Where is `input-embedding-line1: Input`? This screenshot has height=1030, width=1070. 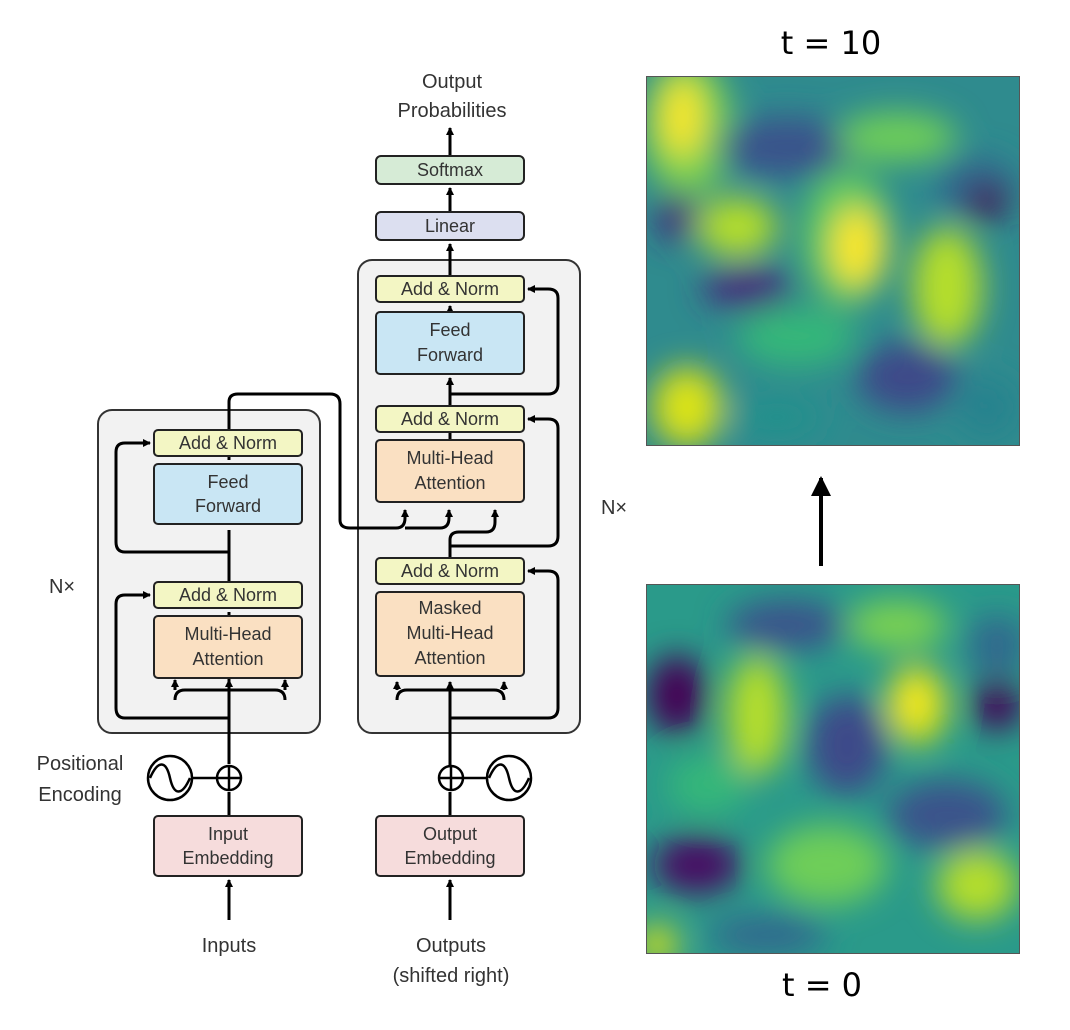 input-embedding-line1: Input is located at coordinates (228, 834).